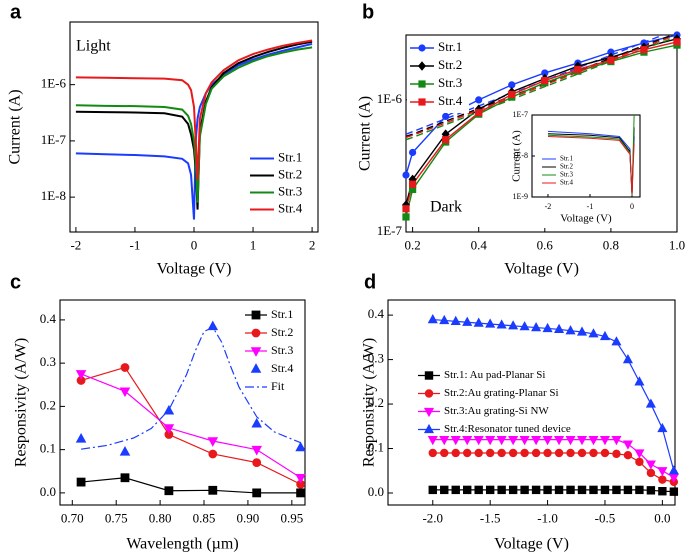  Describe the element at coordinates (48, 491) in the screenshot. I see `y-tick-label: 0.0` at that location.